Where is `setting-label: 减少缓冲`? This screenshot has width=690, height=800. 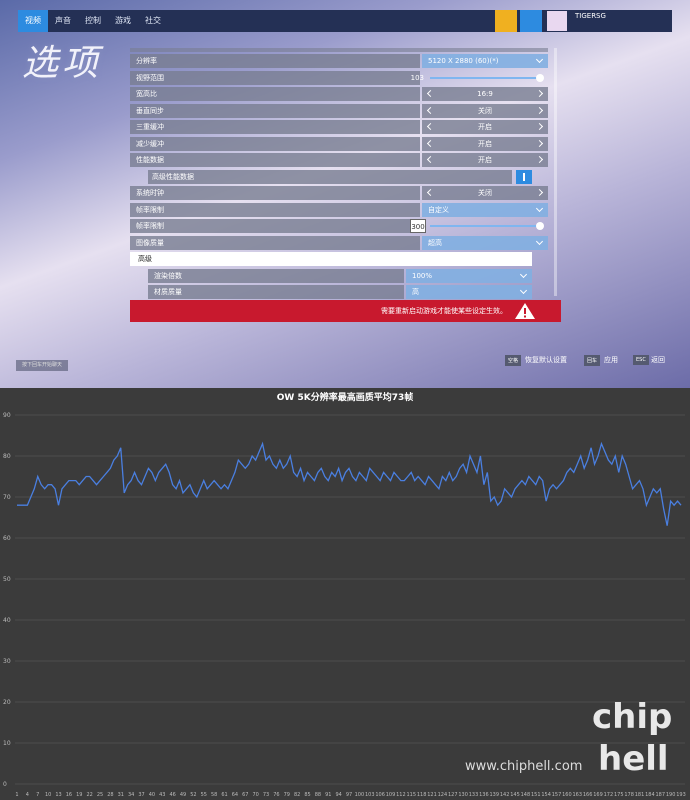
setting-label: 减少缓冲 is located at coordinates (275, 143).